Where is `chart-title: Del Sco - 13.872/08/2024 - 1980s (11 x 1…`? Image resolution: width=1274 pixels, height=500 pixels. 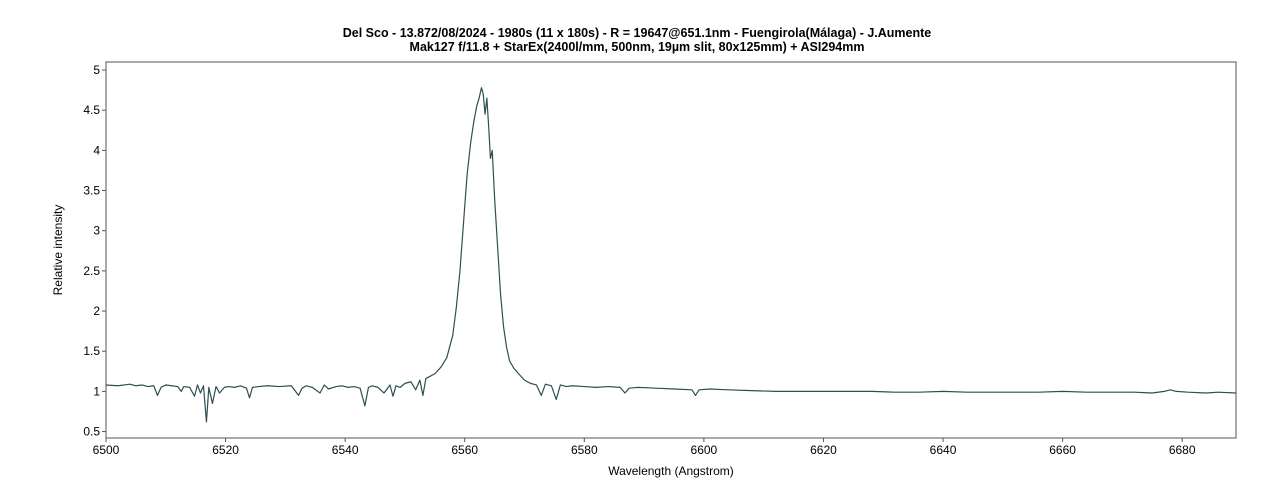 chart-title: Del Sco - 13.872/08/2024 - 1980s (11 x 1… is located at coordinates (637, 33).